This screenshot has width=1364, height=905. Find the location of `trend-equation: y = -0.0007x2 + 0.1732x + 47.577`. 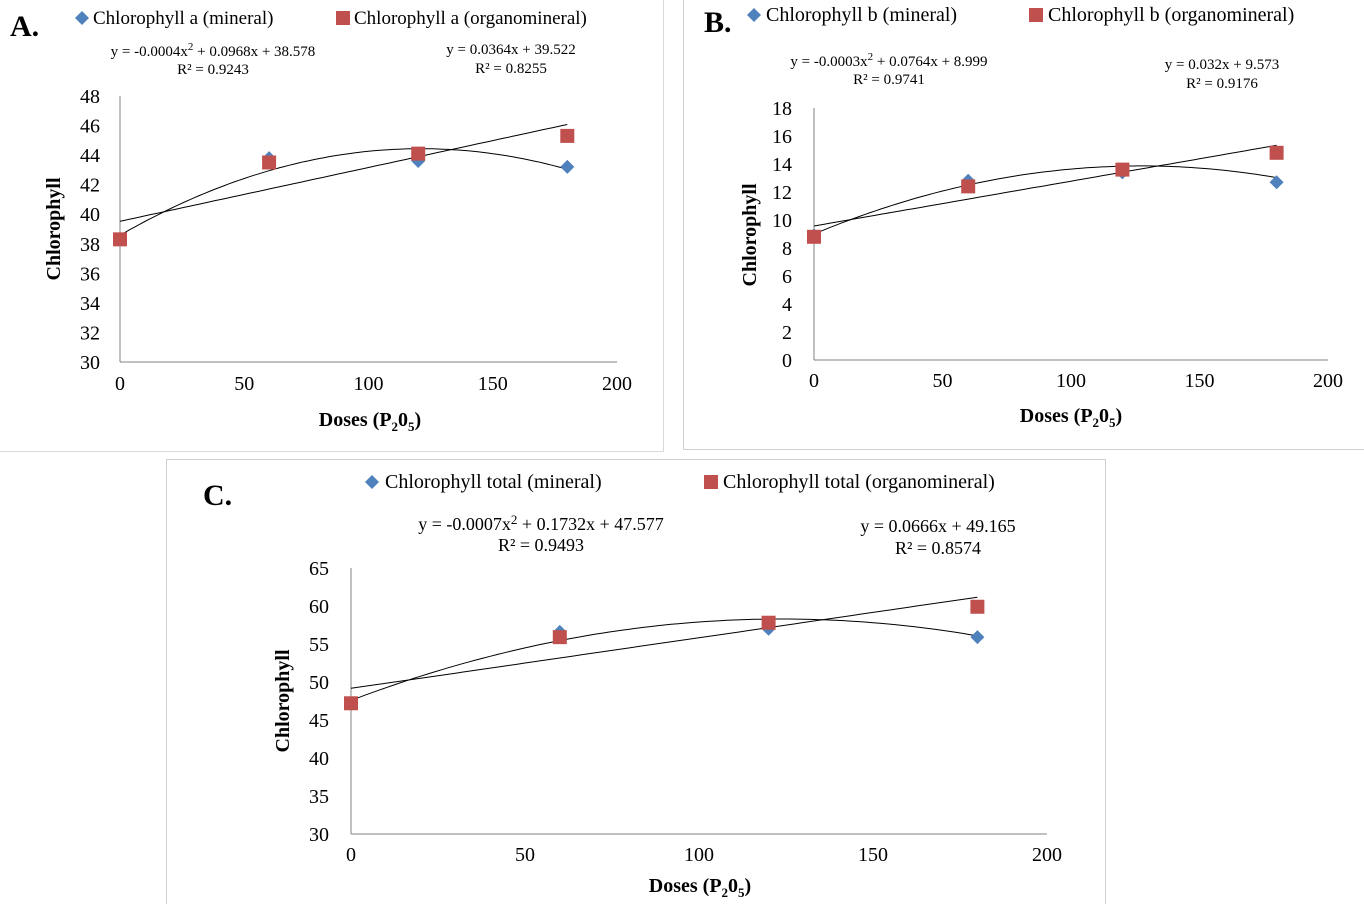

trend-equation: y = -0.0007x2 + 0.1732x + 47.577 is located at coordinates (540, 523).